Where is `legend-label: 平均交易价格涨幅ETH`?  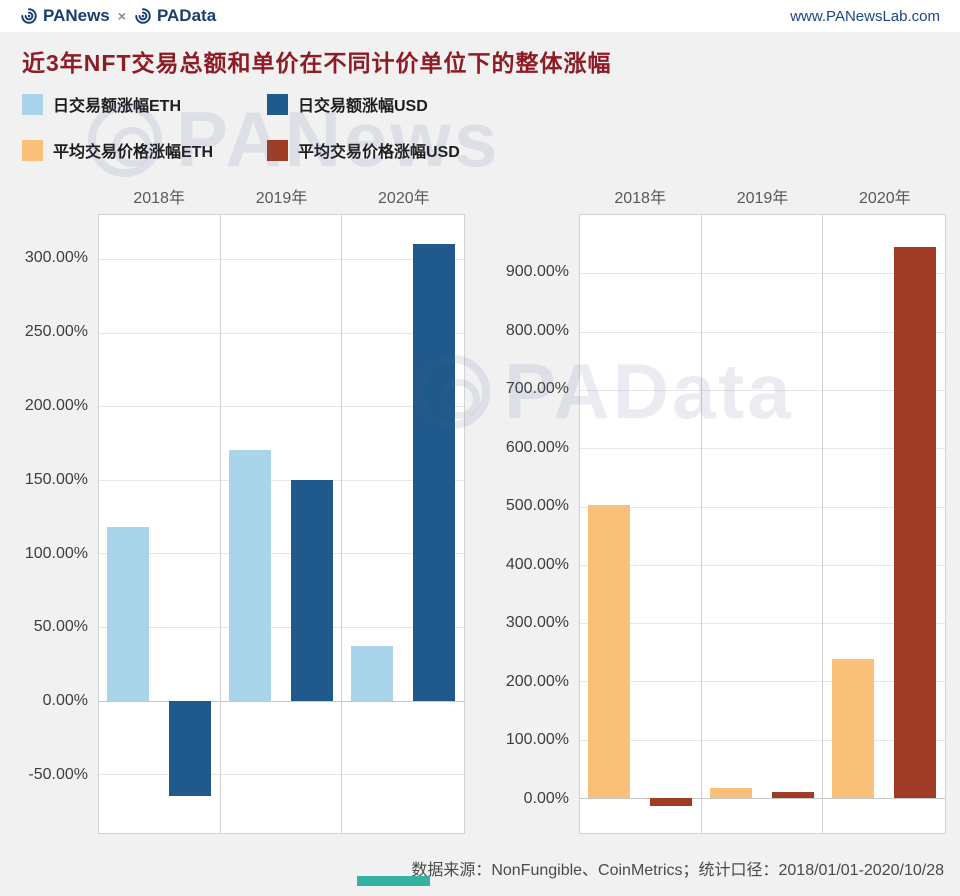 legend-label: 平均交易价格涨幅ETH is located at coordinates (133, 152).